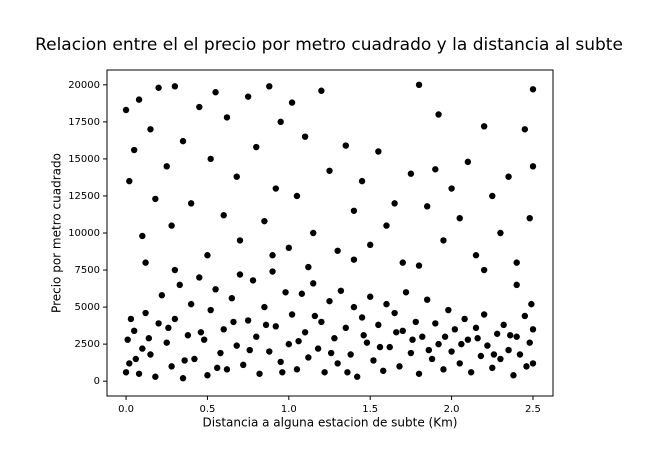 This screenshot has height=466, width=658. I want to click on y-tick-label: 10000, so click(84, 233).